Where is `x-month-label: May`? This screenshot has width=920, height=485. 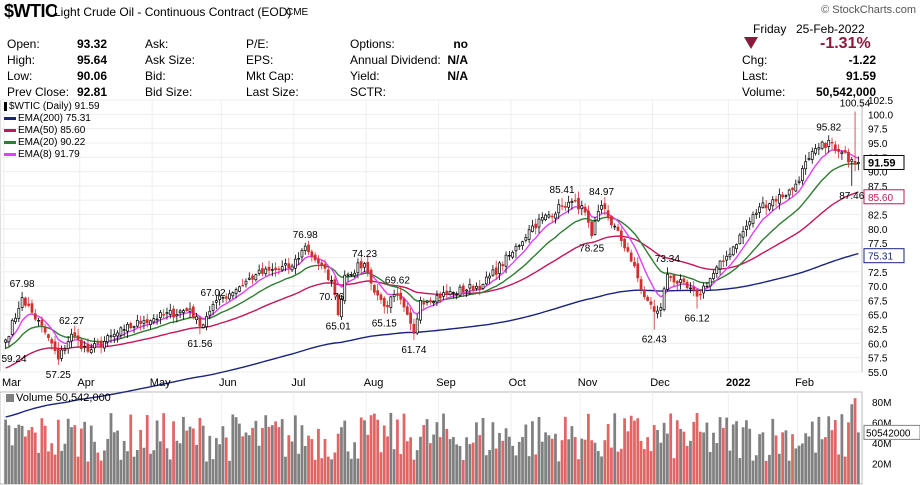
x-month-label: May is located at coordinates (160, 383).